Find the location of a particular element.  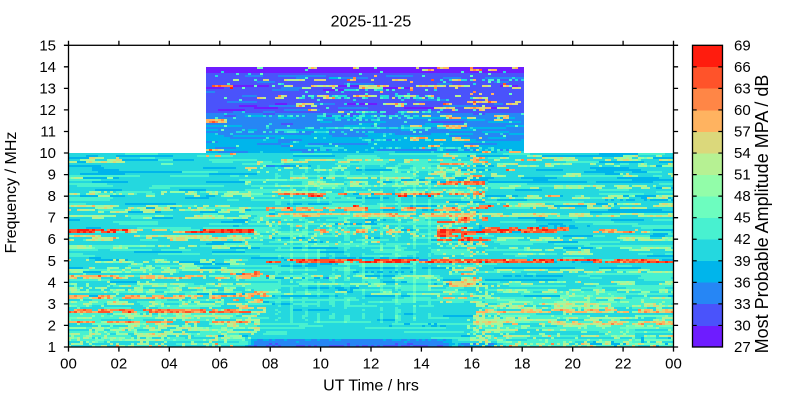

svg-text: 1 is located at coordinates (52, 347).